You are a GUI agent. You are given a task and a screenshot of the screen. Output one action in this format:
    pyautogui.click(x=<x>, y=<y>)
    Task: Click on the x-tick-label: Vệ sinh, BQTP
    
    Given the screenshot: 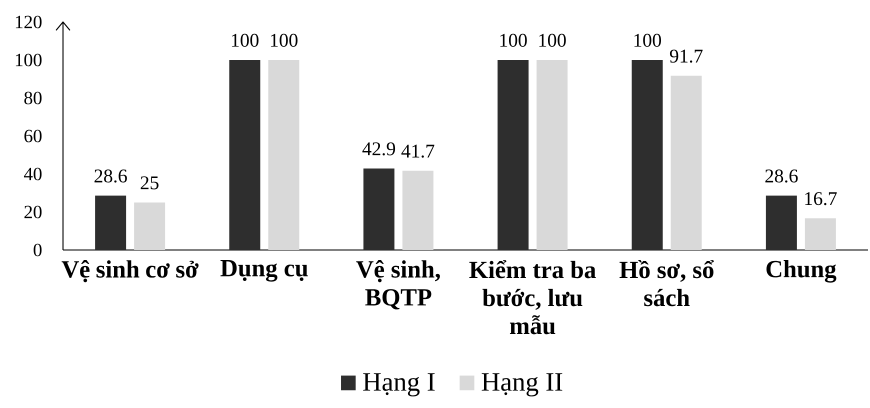 What is the action you would take?
    pyautogui.click(x=398, y=285)
    